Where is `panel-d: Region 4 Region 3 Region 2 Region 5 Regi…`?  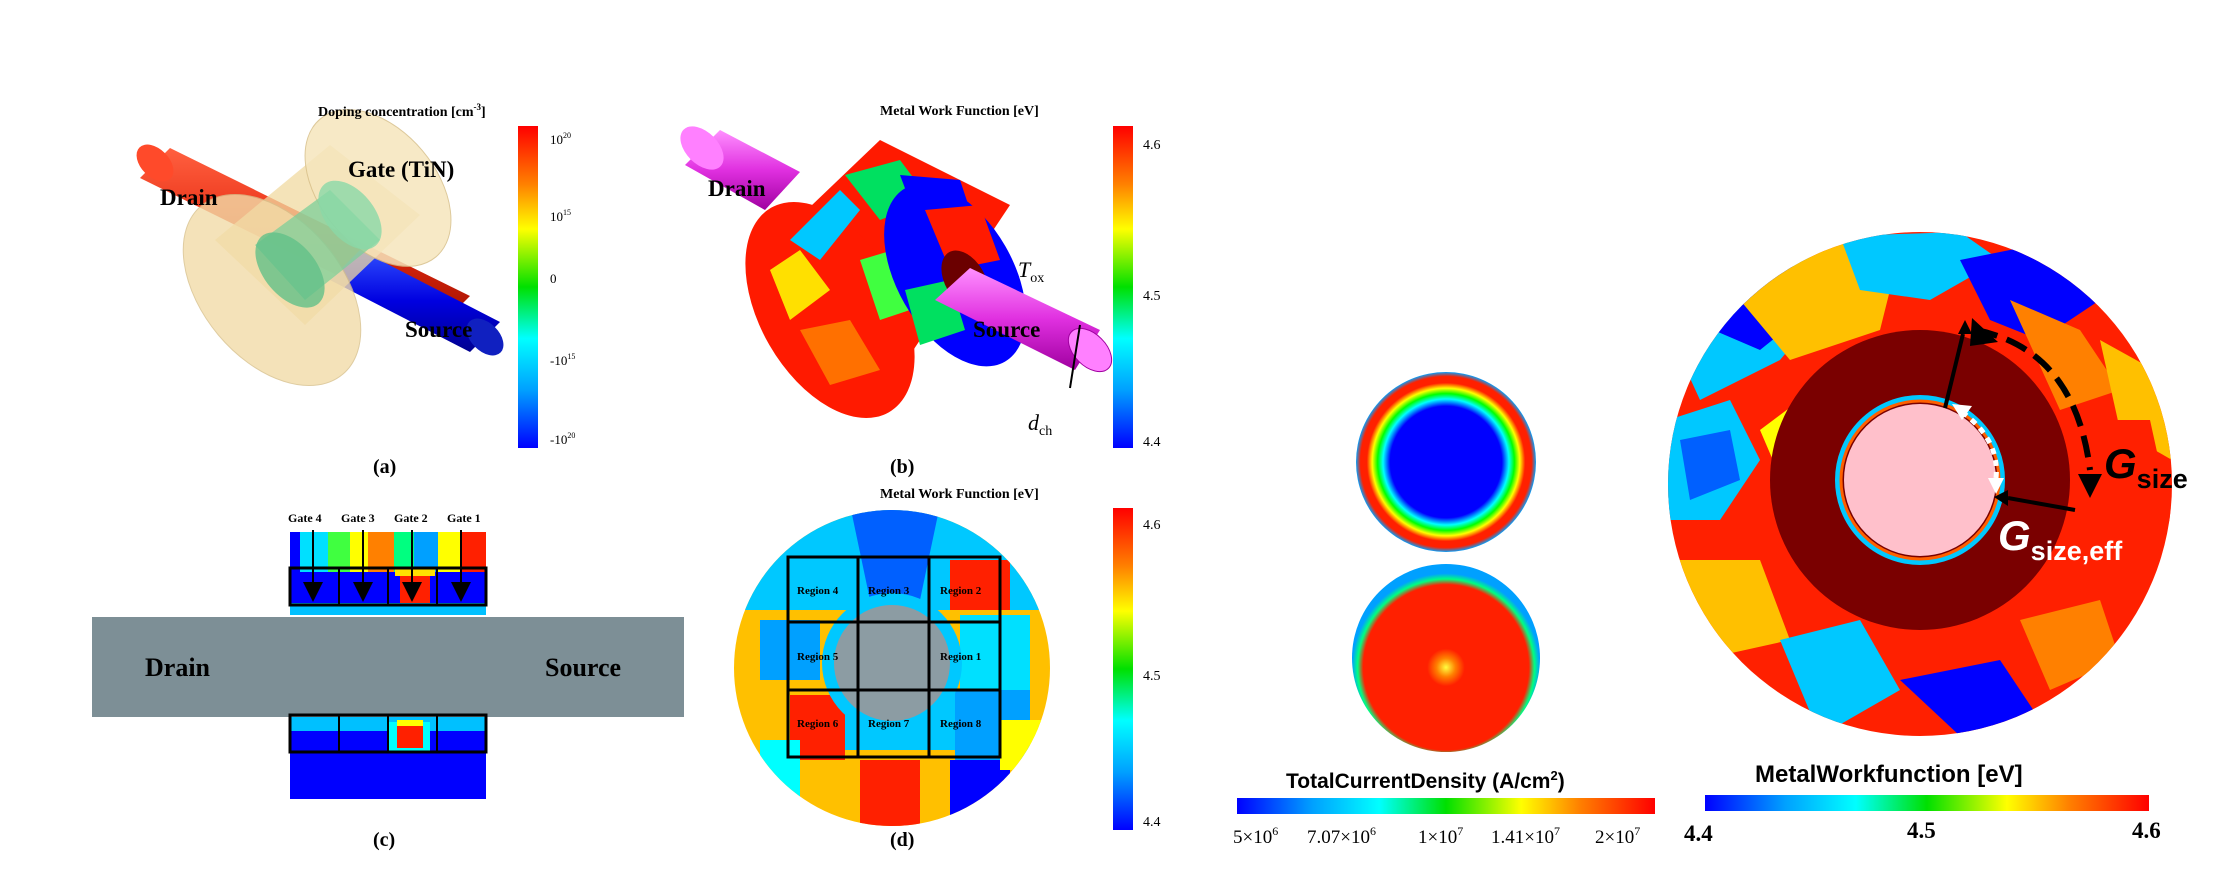 panel-d: Region 4 Region 3 Region 2 Region 5 Regi… is located at coordinates (947, 669).